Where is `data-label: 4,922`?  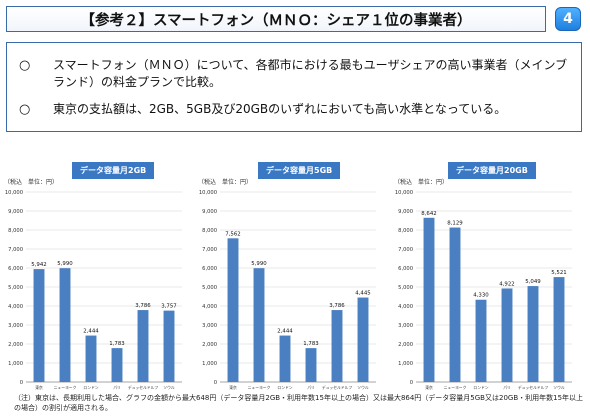 data-label: 4,922 is located at coordinates (506, 284).